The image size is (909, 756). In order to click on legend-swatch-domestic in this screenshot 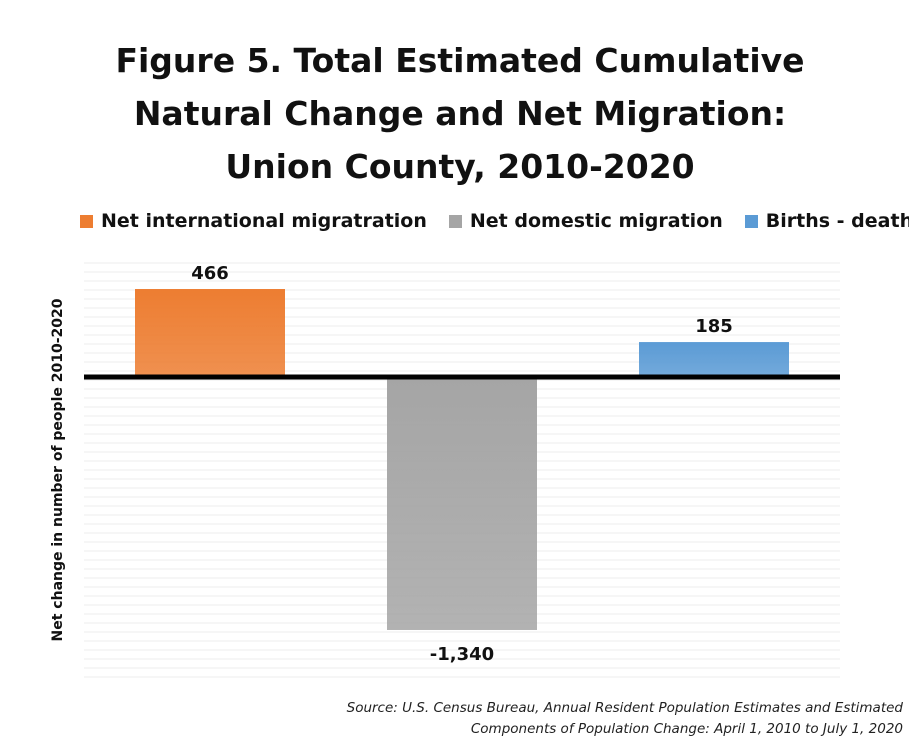, I will do `click(455, 221)`.